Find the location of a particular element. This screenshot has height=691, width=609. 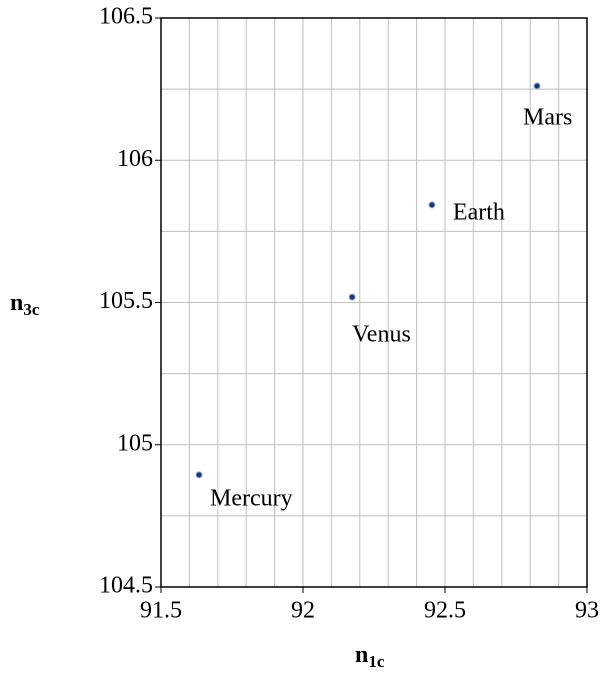

point-label: Venus is located at coordinates (381, 335).